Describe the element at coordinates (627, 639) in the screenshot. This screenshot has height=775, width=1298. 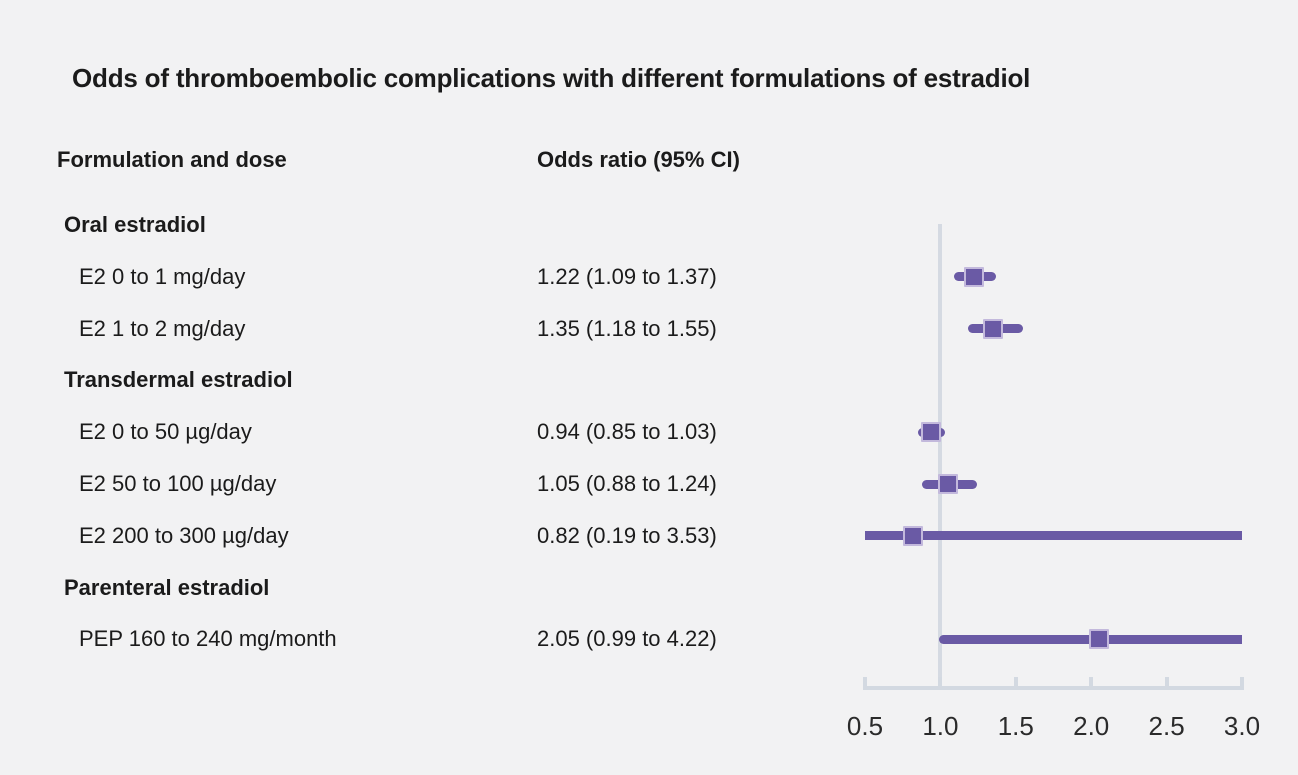
I see `row-odds-ratio-value: 2.05 (0.99 to 4.22)` at that location.